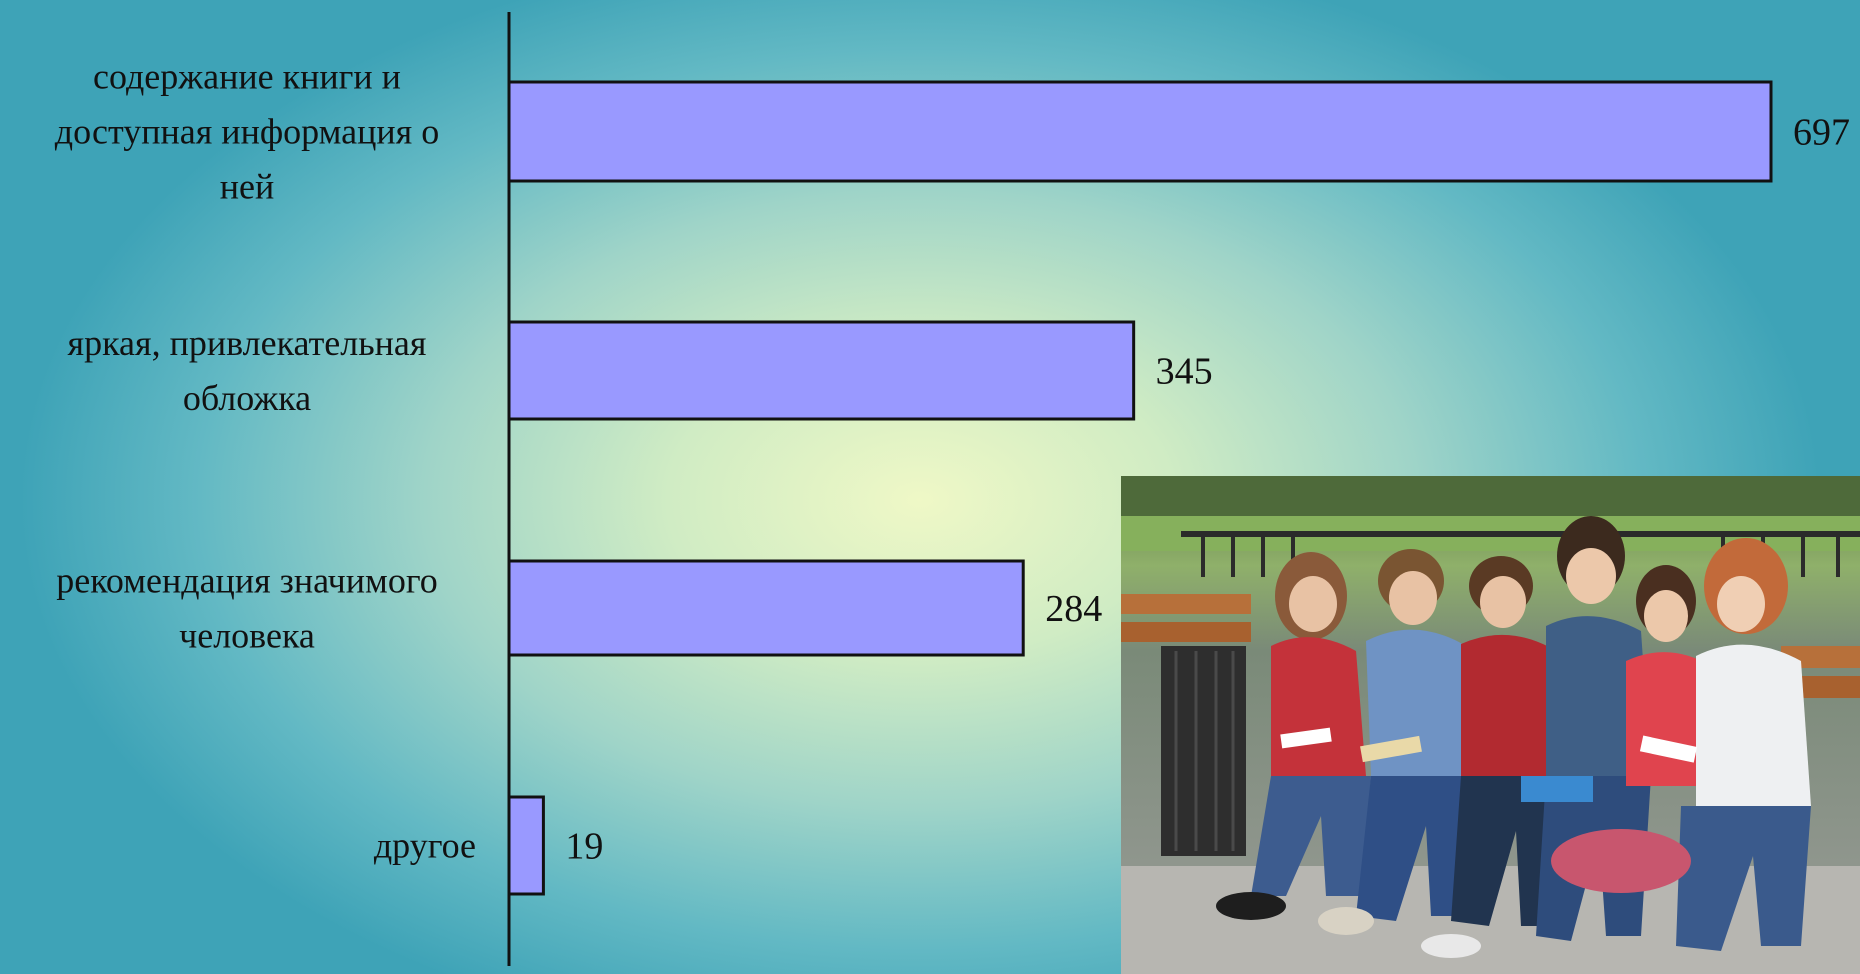 The height and width of the screenshot is (974, 1860). Describe the element at coordinates (247, 636) in the screenshot. I see `category-label-3-line-2: человека` at that location.